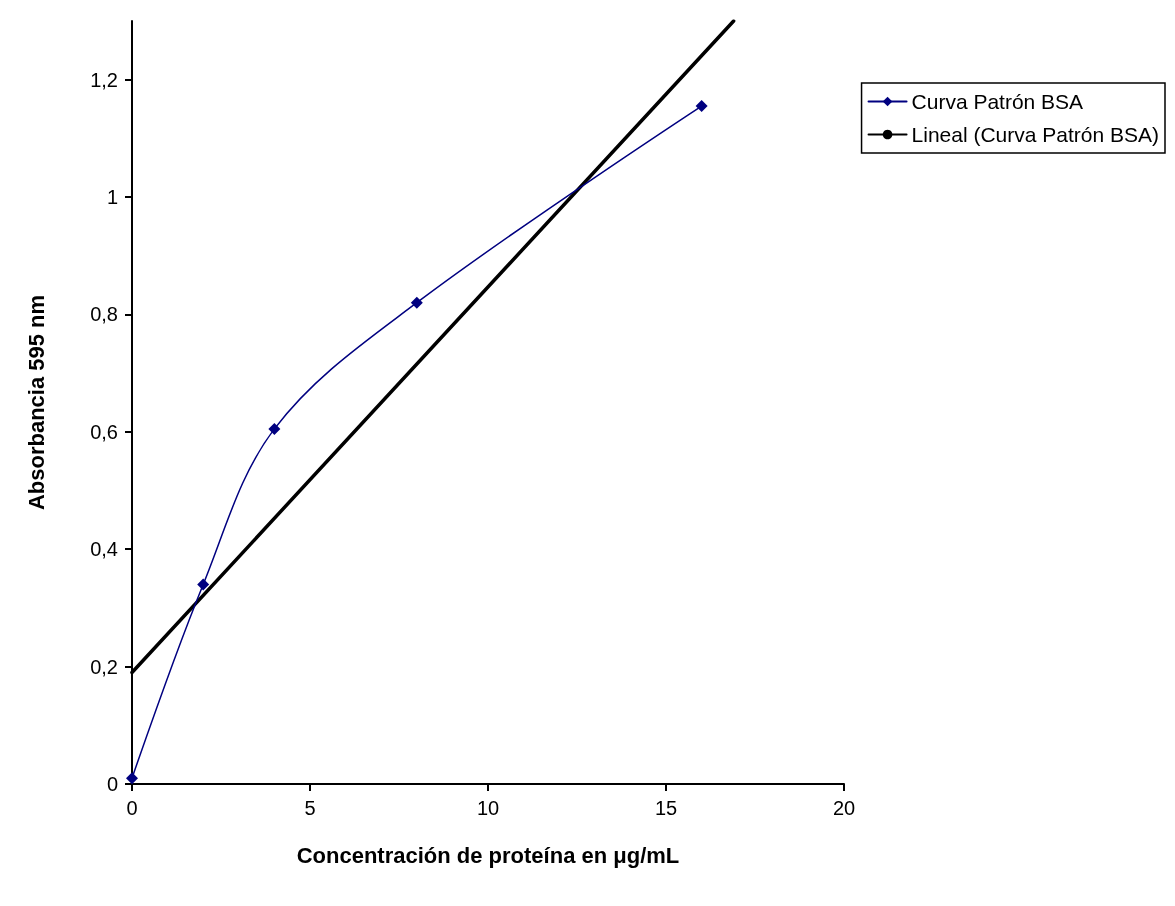  I want to click on y-tick-label: 0, so click(112, 784).